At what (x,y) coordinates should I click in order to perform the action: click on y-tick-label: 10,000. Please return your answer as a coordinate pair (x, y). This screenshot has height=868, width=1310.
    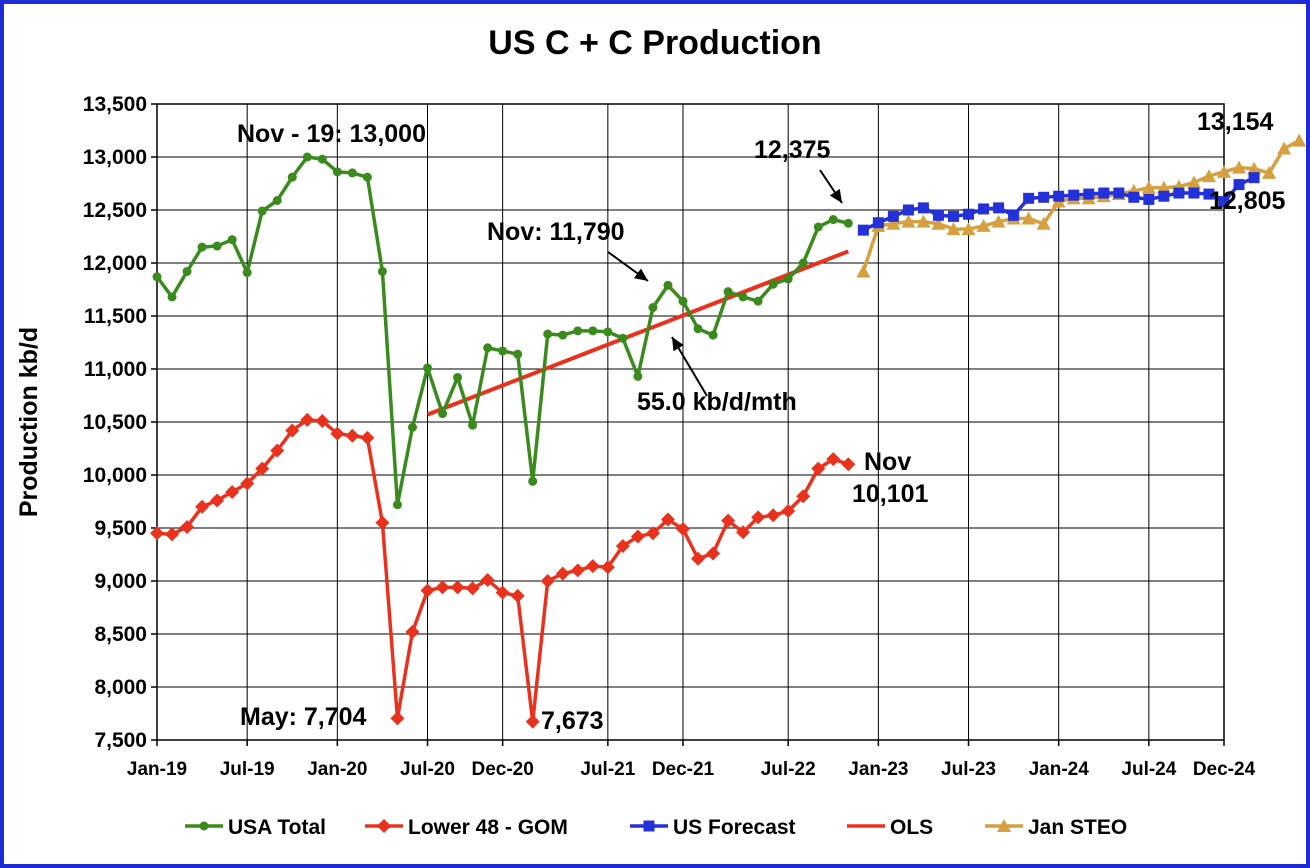
    Looking at the image, I should click on (115, 475).